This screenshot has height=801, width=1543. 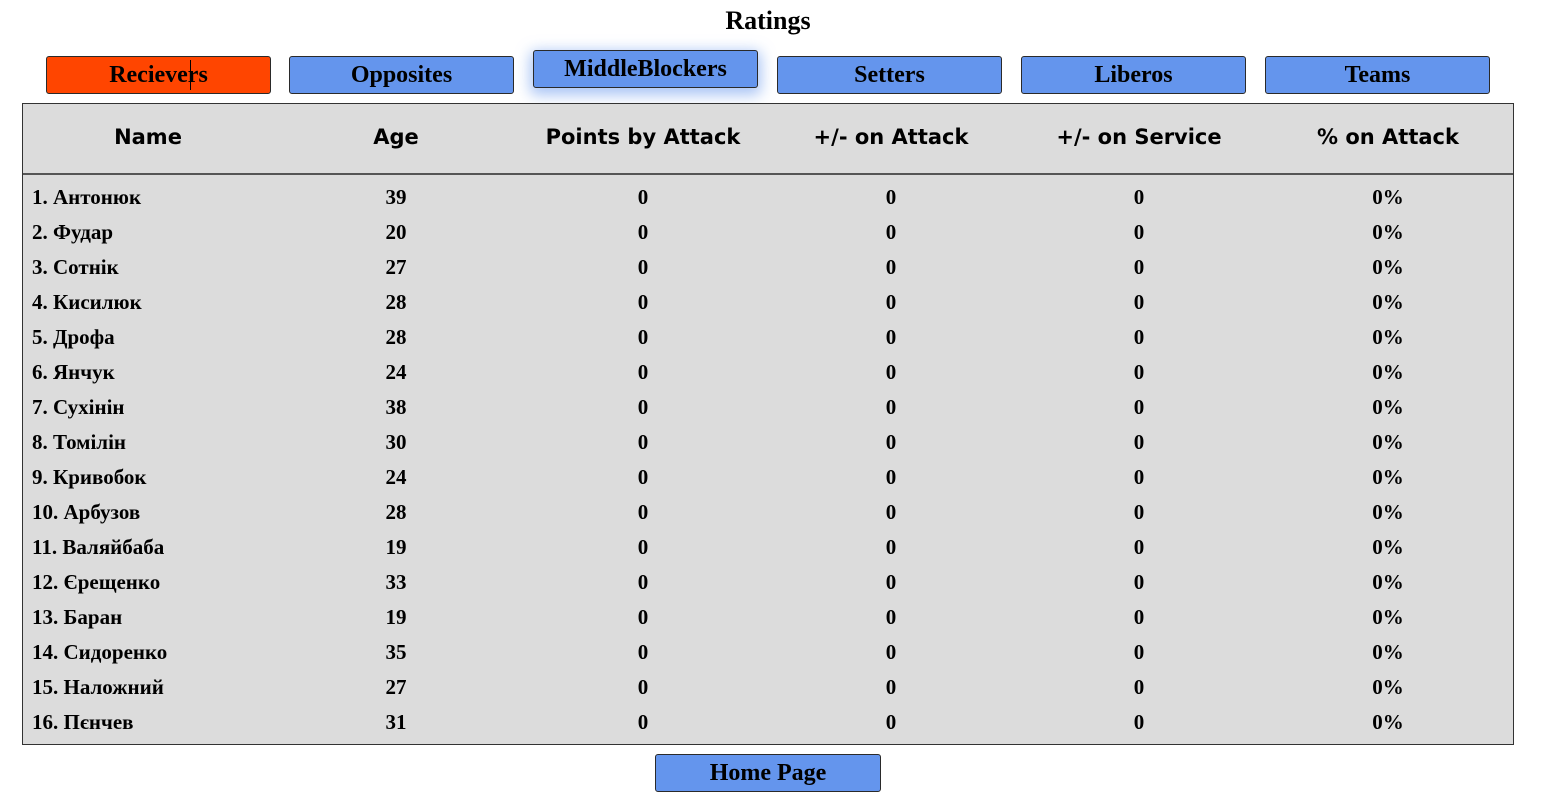 What do you see at coordinates (891, 137) in the screenshot?
I see `column-header-plus-minus-attack: +/- on Attack` at bounding box center [891, 137].